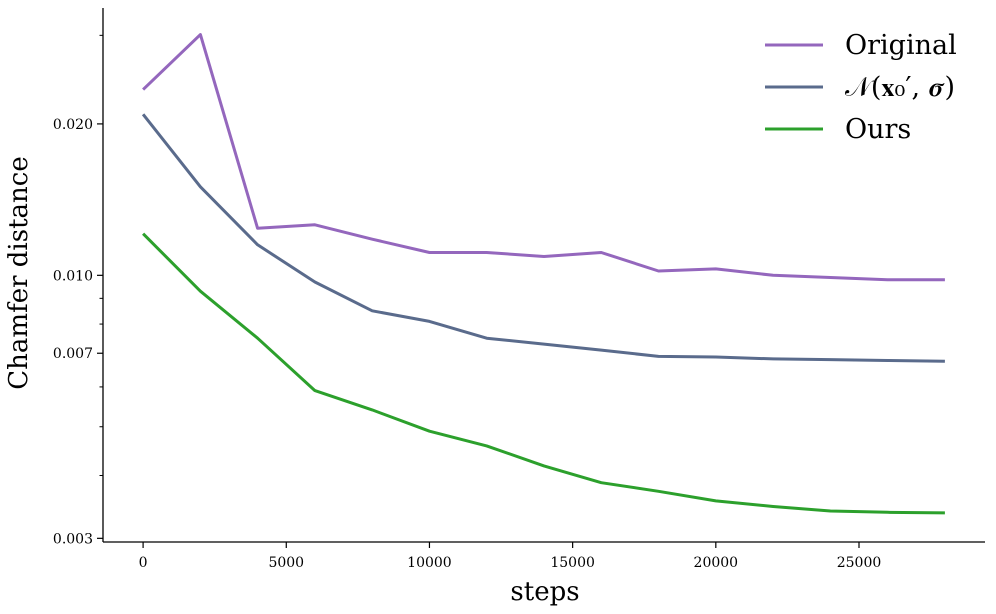  I want to click on x-tick-label: 10000, so click(429, 563).